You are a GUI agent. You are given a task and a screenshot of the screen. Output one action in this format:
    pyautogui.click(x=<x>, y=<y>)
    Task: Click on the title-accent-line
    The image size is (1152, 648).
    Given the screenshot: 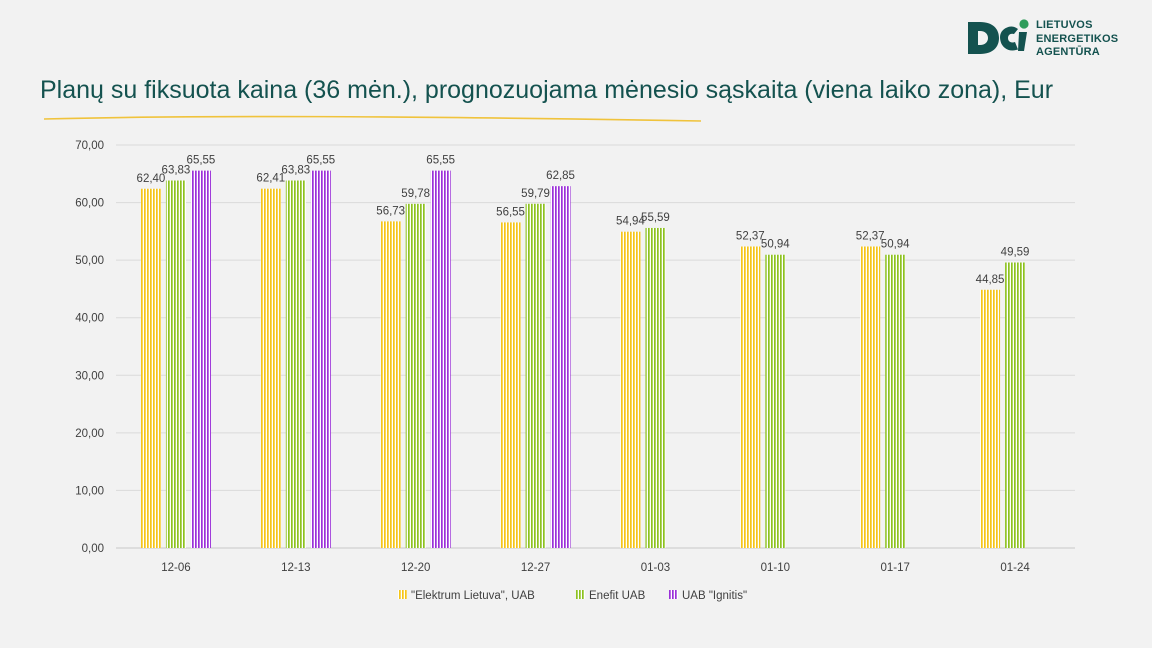 What is the action you would take?
    pyautogui.click(x=372, y=118)
    